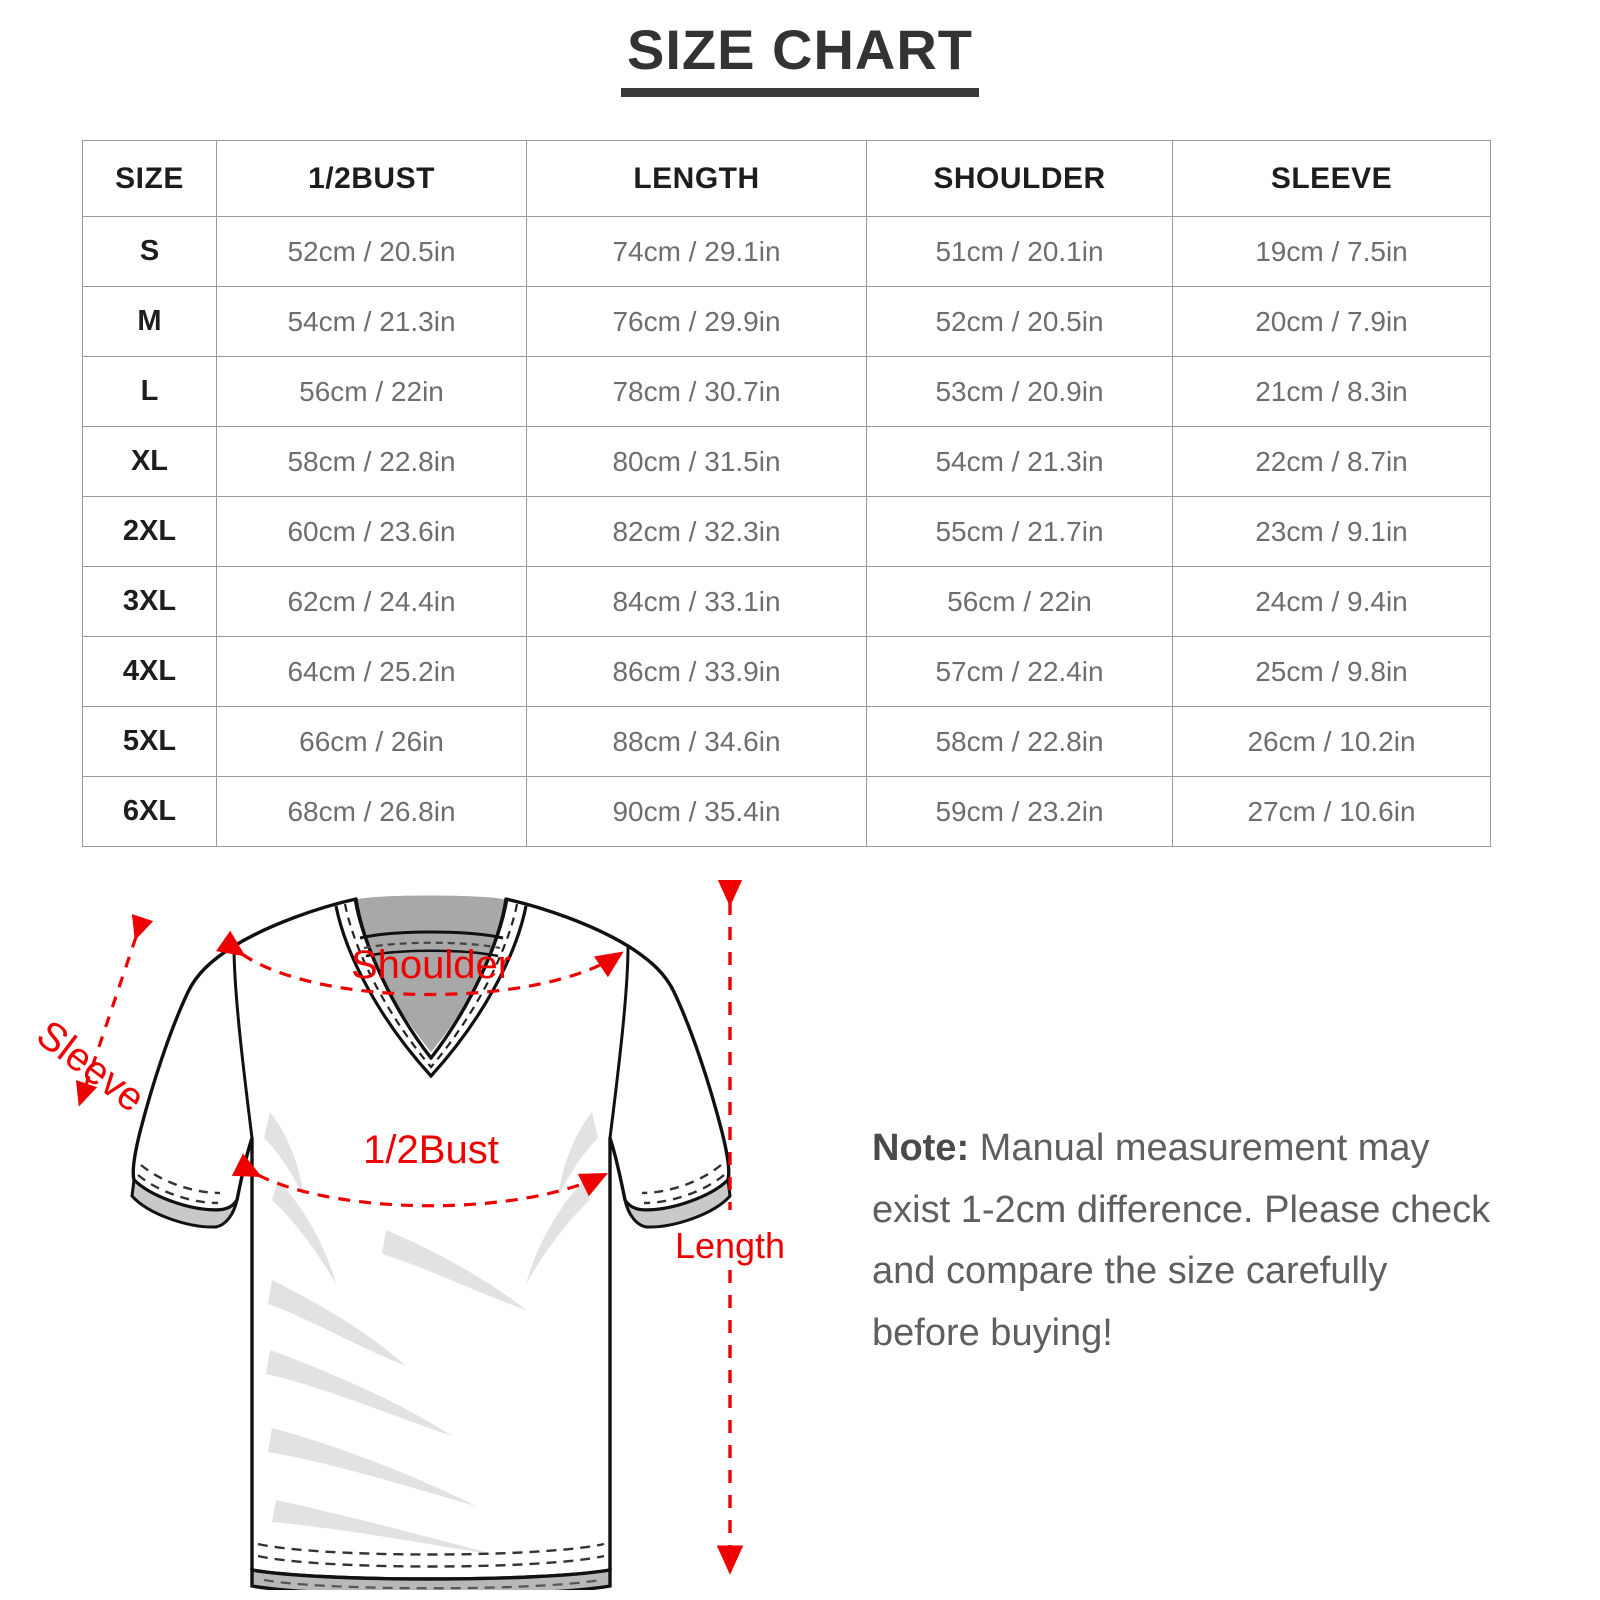 This screenshot has height=1600, width=1600. Describe the element at coordinates (149, 531) in the screenshot. I see `cell-size: 2XL` at that location.